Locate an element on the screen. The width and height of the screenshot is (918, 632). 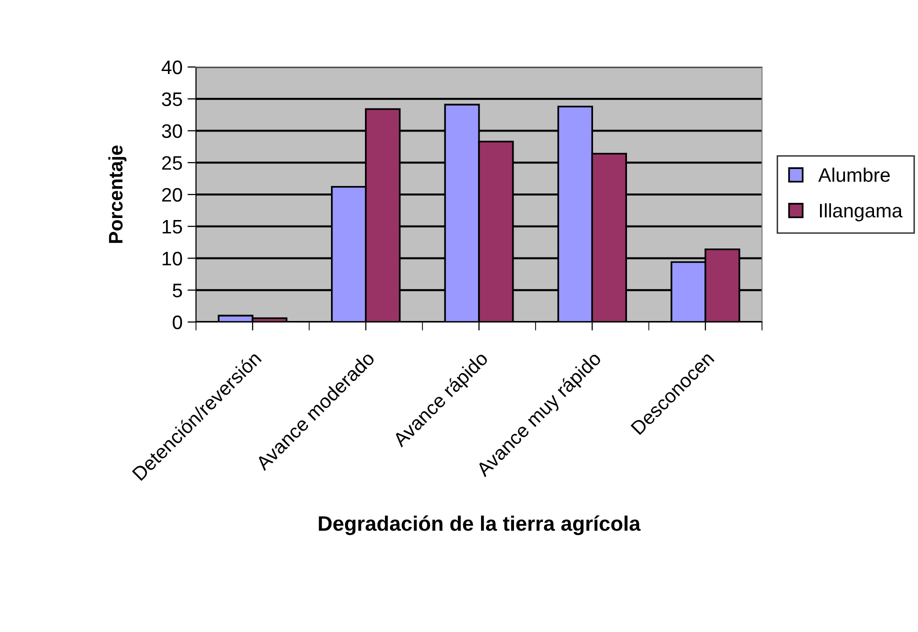
y-tick-label: 15 is located at coordinates (172, 227).